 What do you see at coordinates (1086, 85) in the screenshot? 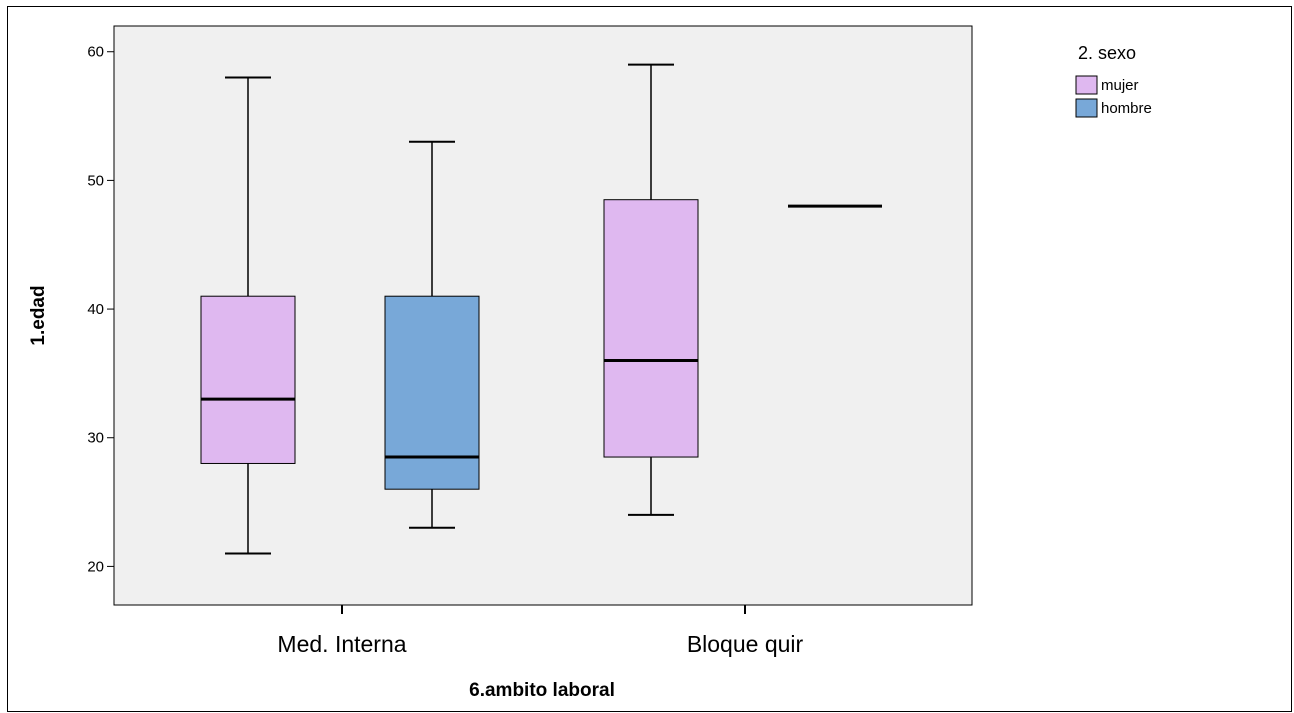
I see `legend-swatch-mujer` at bounding box center [1086, 85].